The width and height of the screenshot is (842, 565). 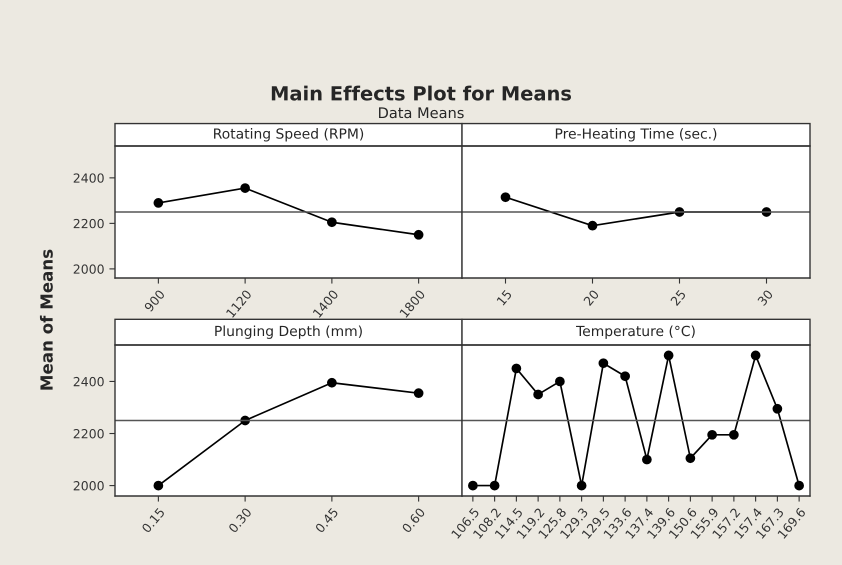 I want to click on x-tick-label: 30, so click(x=765, y=297).